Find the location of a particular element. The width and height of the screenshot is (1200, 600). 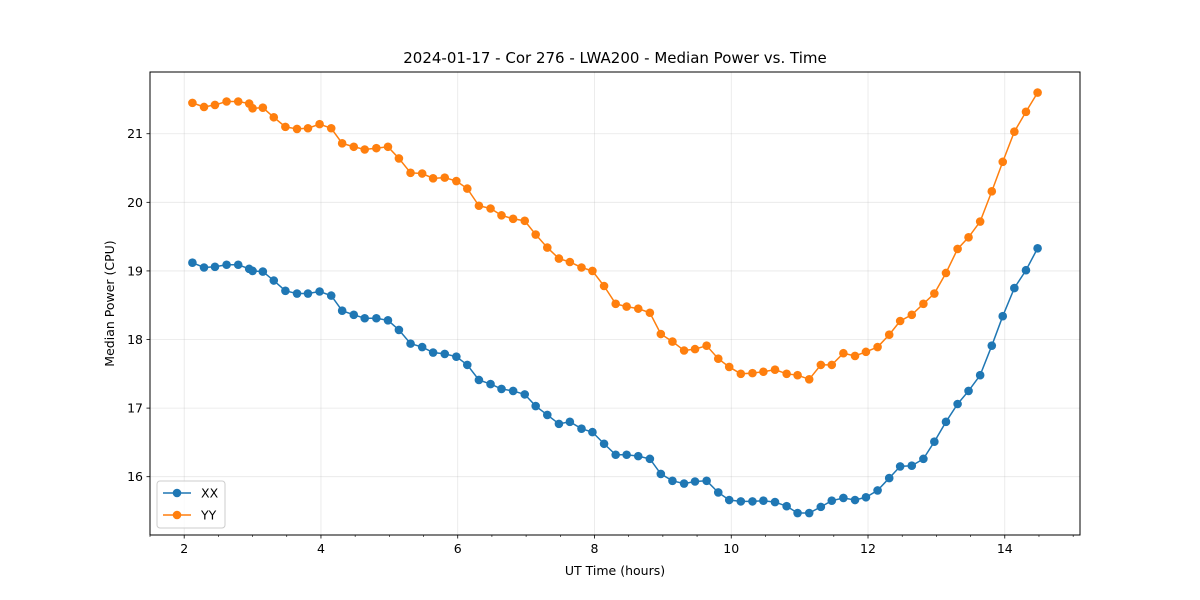

legend-label: XX is located at coordinates (210, 493).